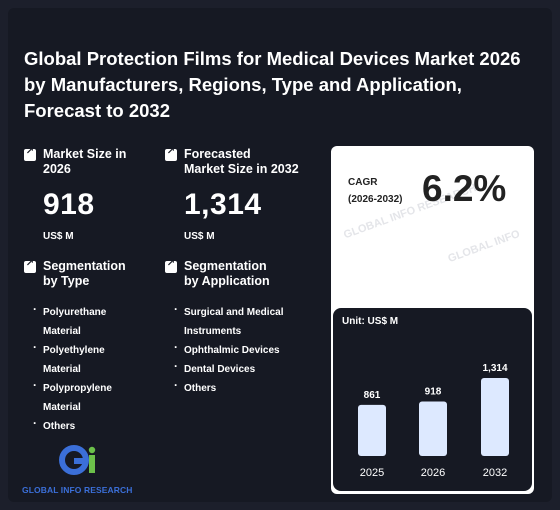  What do you see at coordinates (228, 311) in the screenshot?
I see `list-item: Surgical and Medical` at bounding box center [228, 311].